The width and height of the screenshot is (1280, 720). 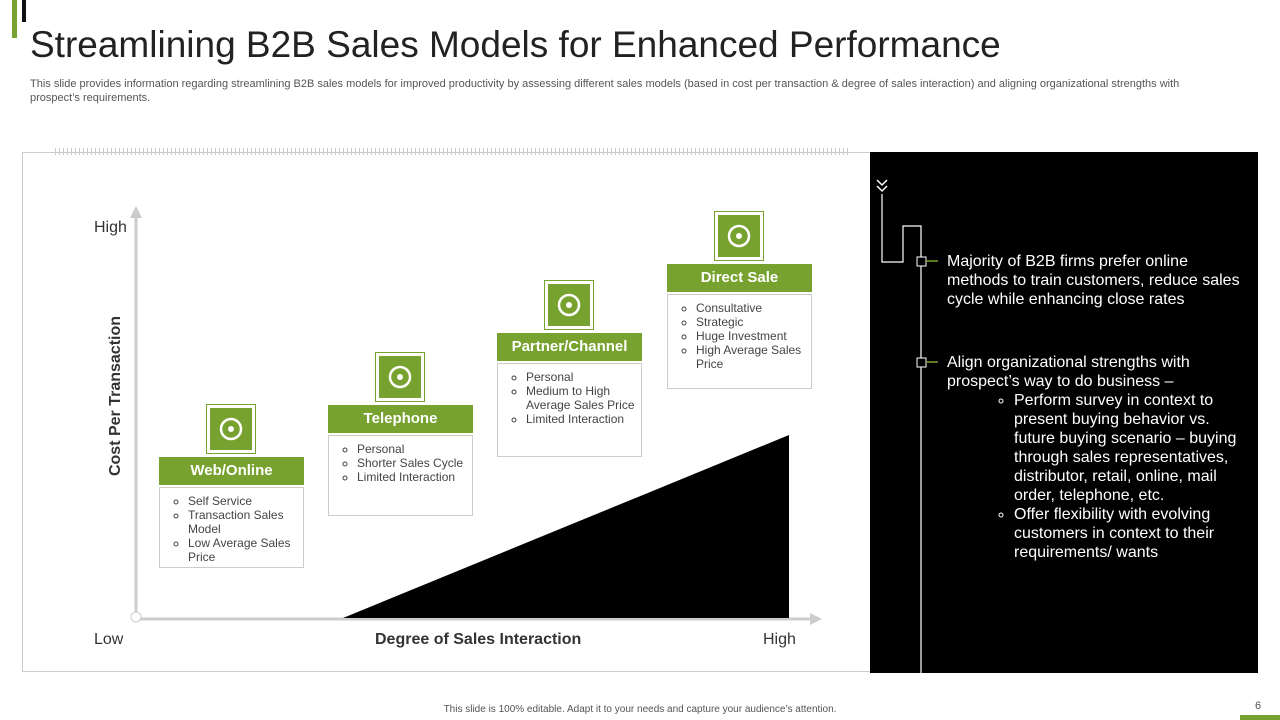 I want to click on model-point: Shorter Sales Cycle, so click(x=411, y=463).